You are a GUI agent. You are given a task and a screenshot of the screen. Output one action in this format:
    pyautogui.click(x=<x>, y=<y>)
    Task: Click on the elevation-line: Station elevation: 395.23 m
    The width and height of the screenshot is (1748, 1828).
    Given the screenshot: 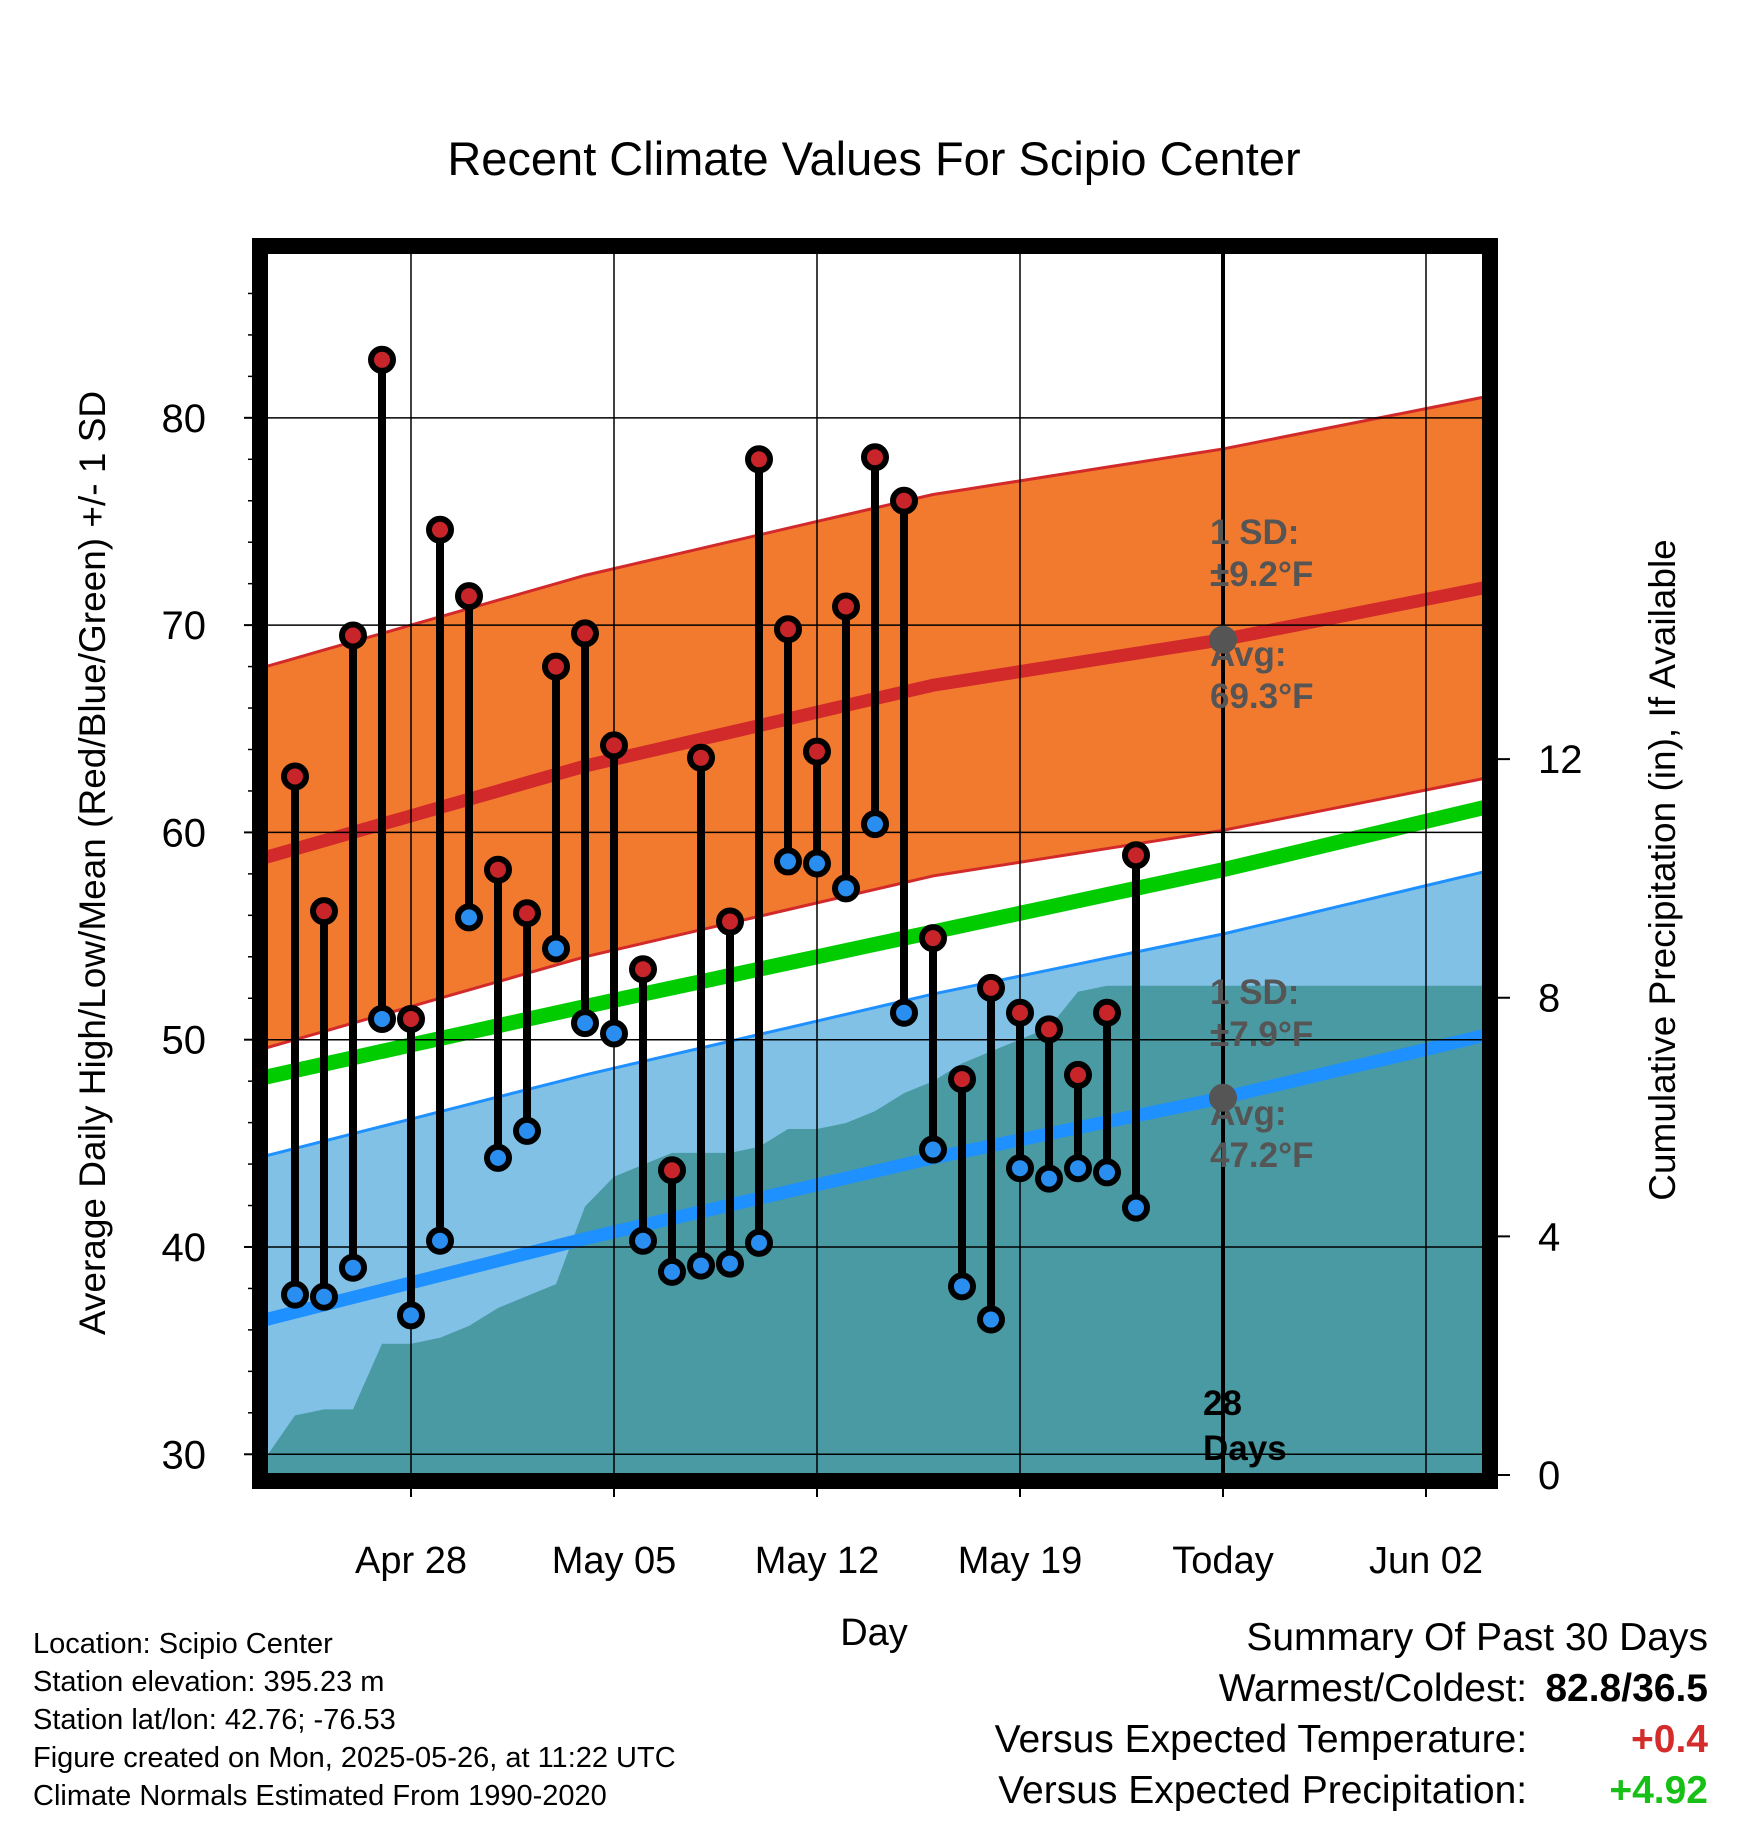 What is the action you would take?
    pyautogui.click(x=209, y=1682)
    